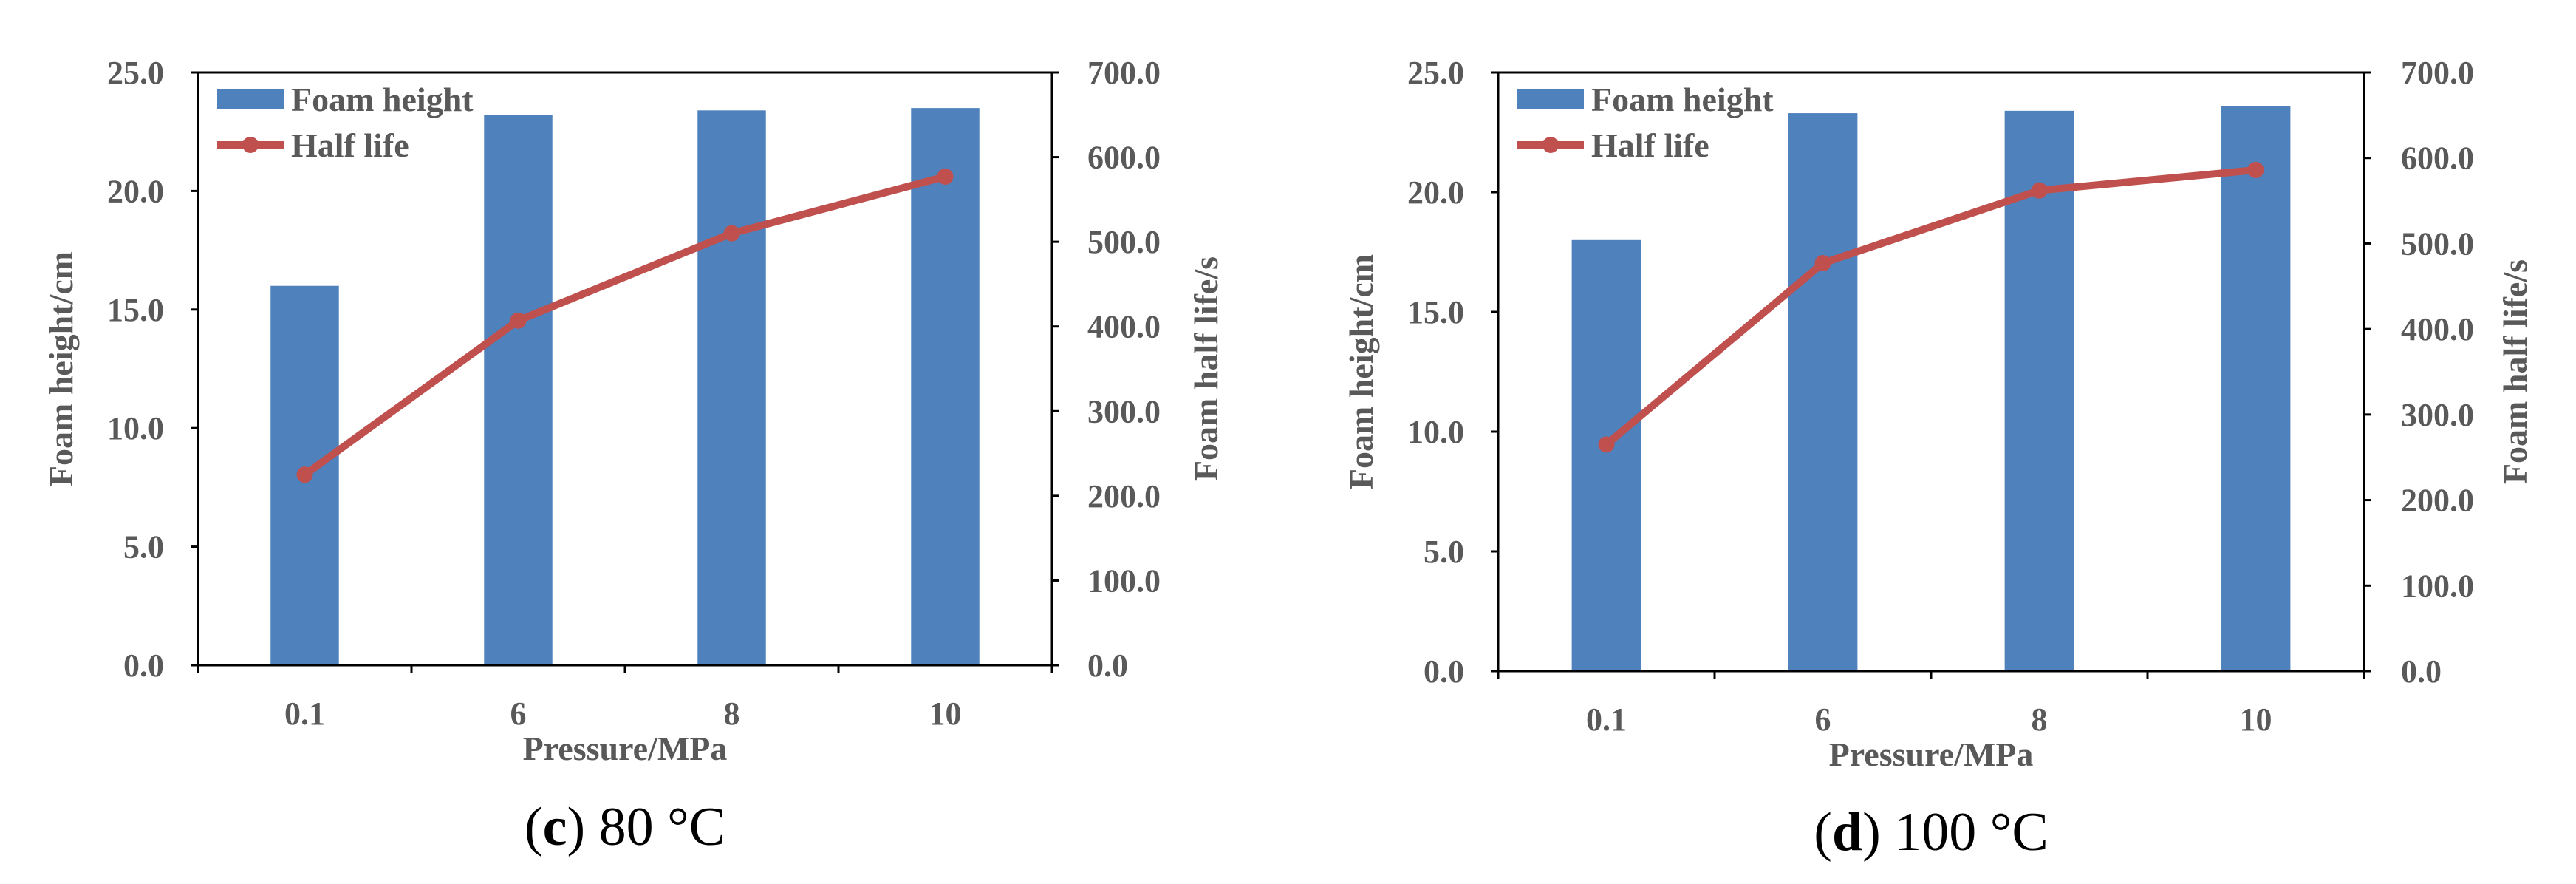  I want to click on caption-temperature: 80 °C, so click(655, 827).